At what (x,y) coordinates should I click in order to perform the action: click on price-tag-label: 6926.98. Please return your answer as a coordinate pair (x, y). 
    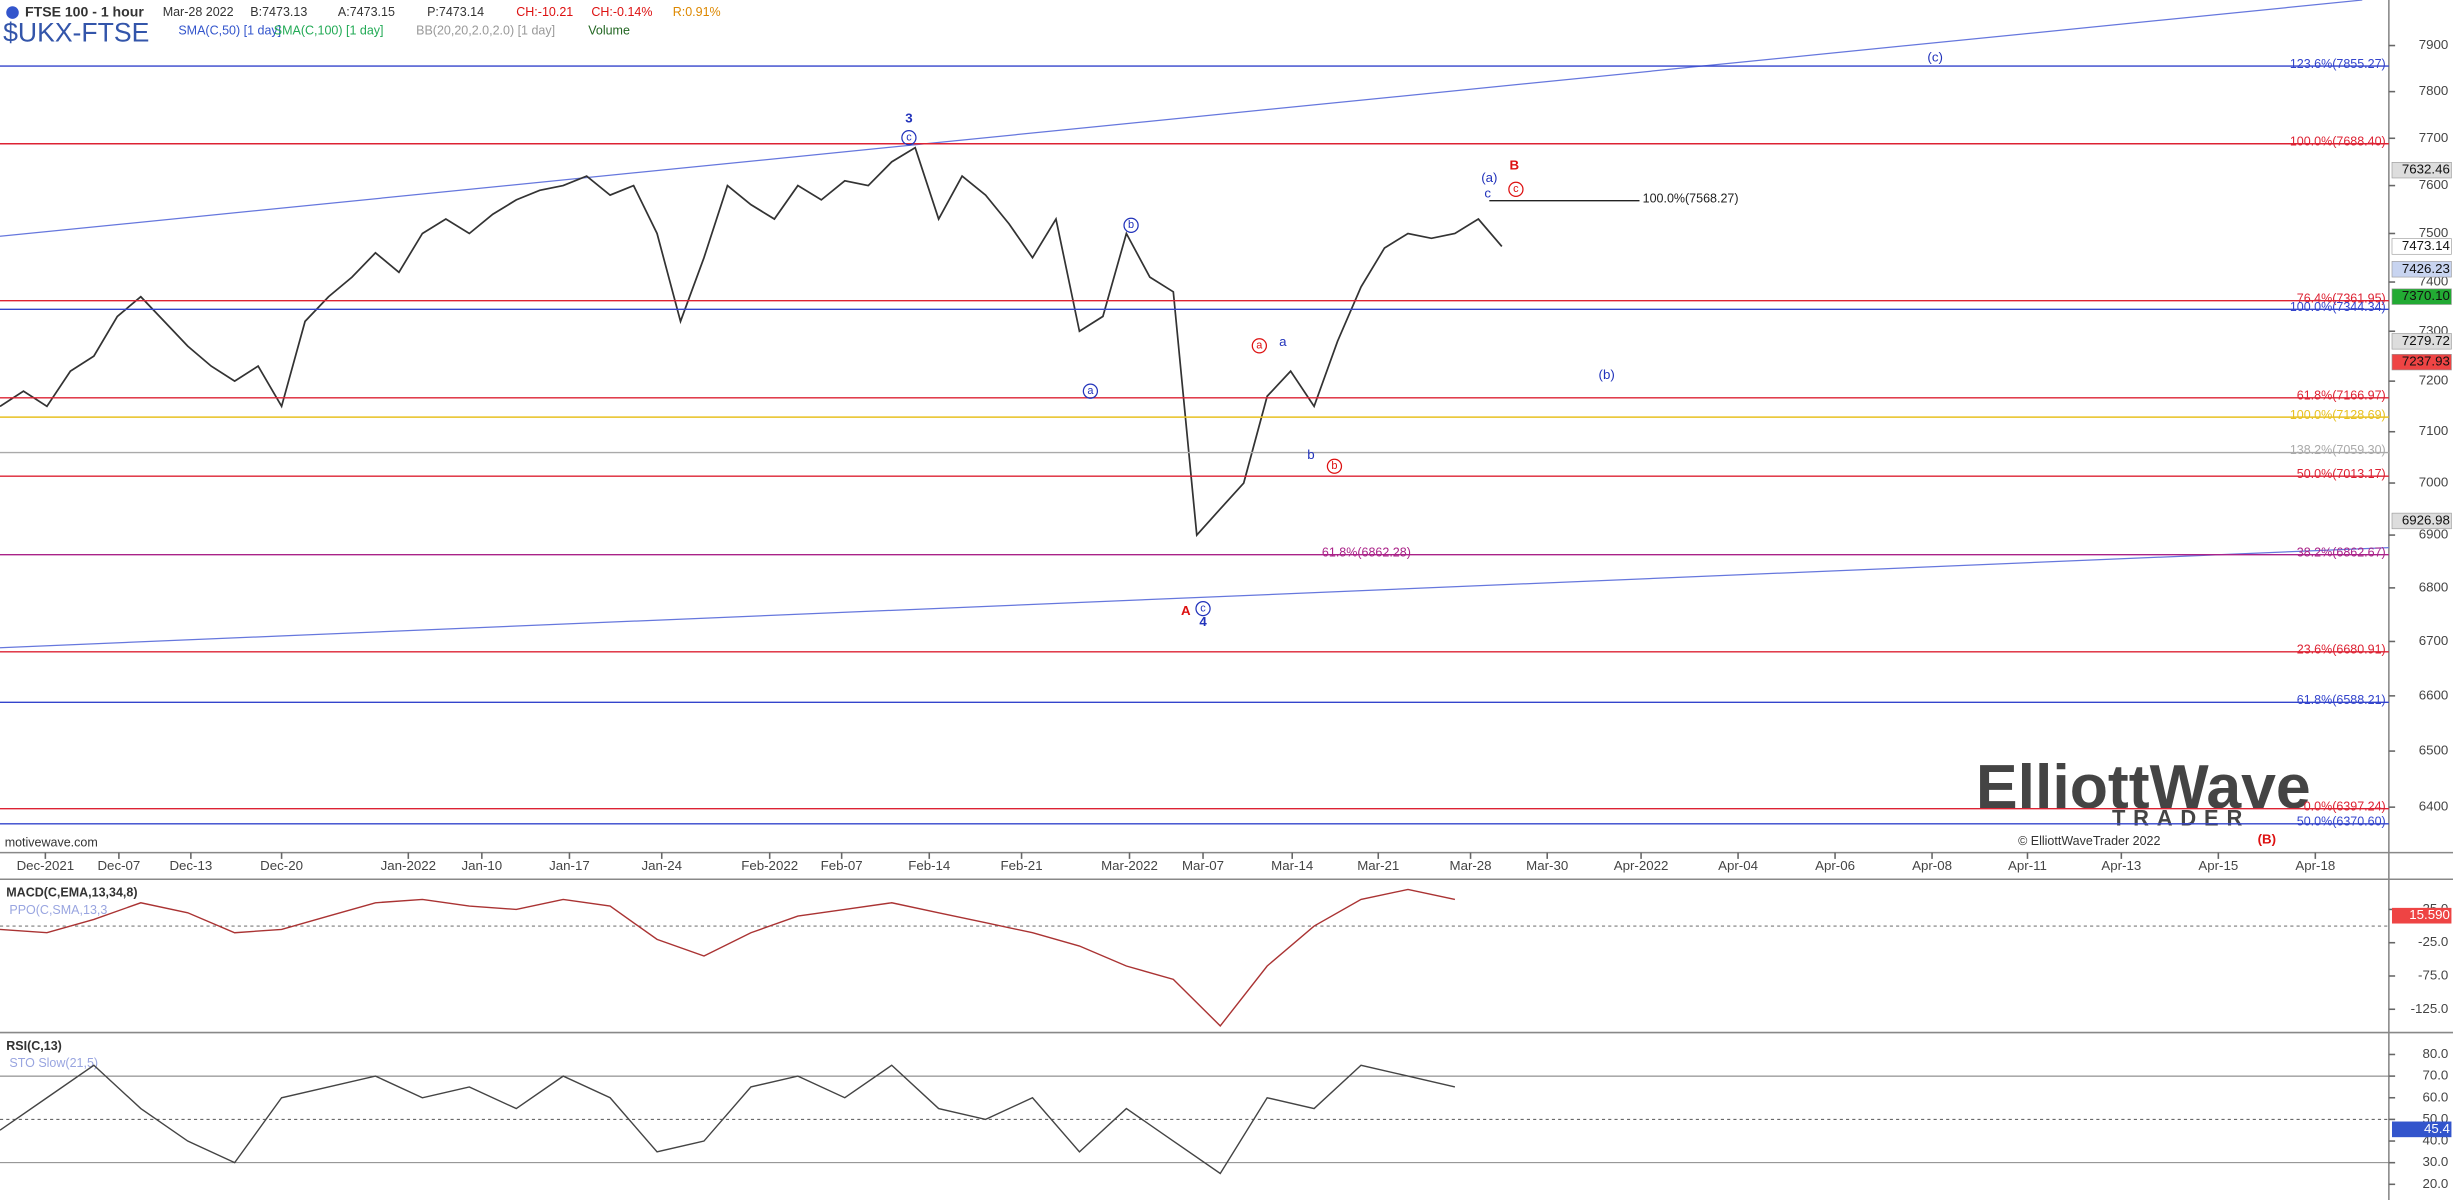
    Looking at the image, I should click on (2426, 519).